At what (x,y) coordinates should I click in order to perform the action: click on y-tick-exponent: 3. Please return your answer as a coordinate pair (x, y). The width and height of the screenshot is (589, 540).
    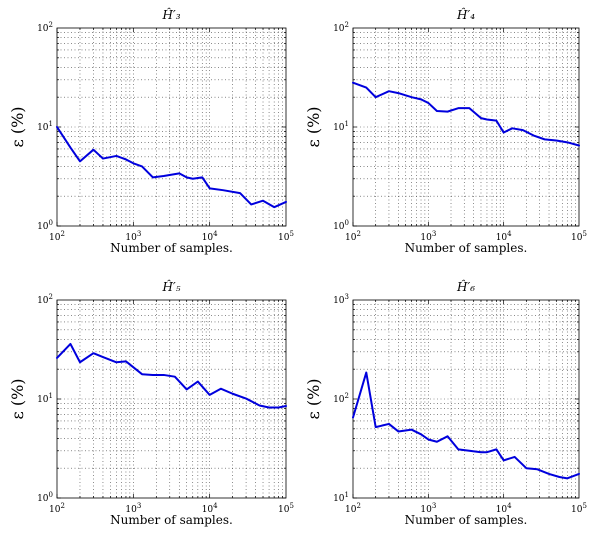
    Looking at the image, I should click on (347, 297).